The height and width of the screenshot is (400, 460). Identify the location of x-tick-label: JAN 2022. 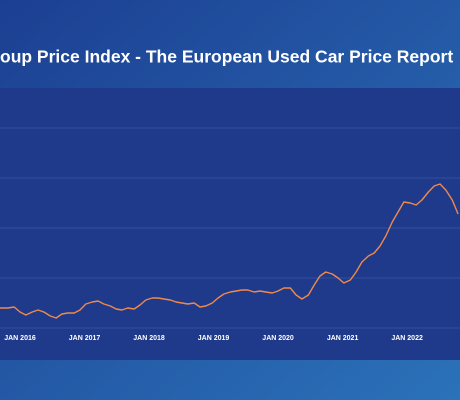
(407, 338).